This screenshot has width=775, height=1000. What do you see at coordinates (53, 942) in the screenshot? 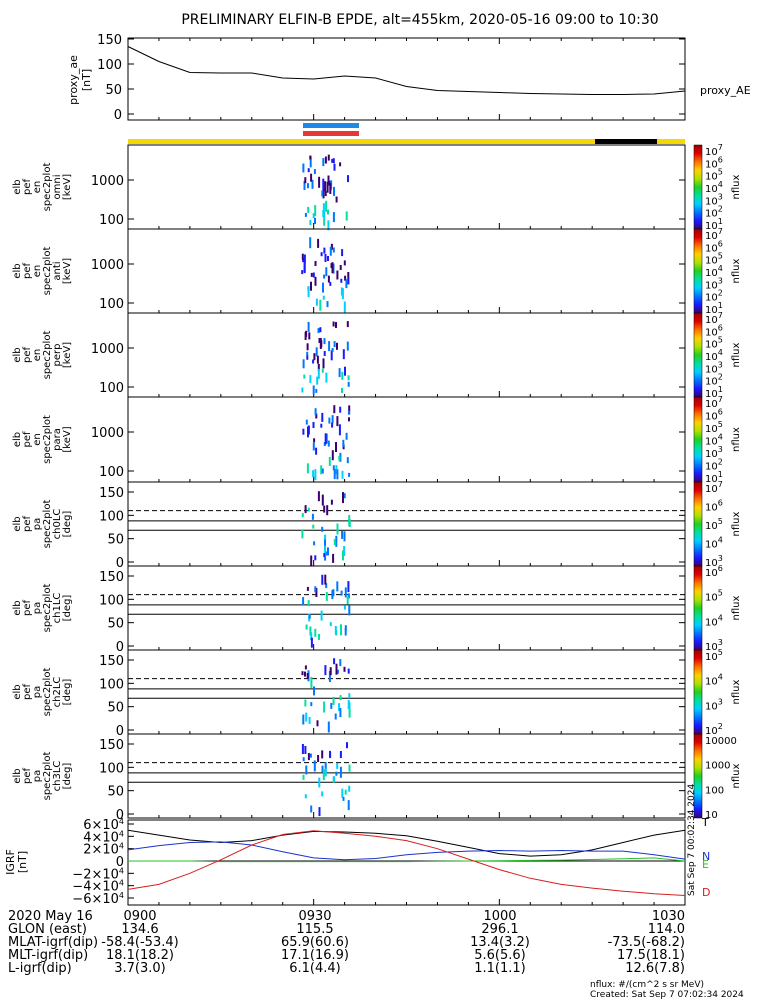
I see `ephemeris-row-label: MLAT-igrf(dip)` at bounding box center [53, 942].